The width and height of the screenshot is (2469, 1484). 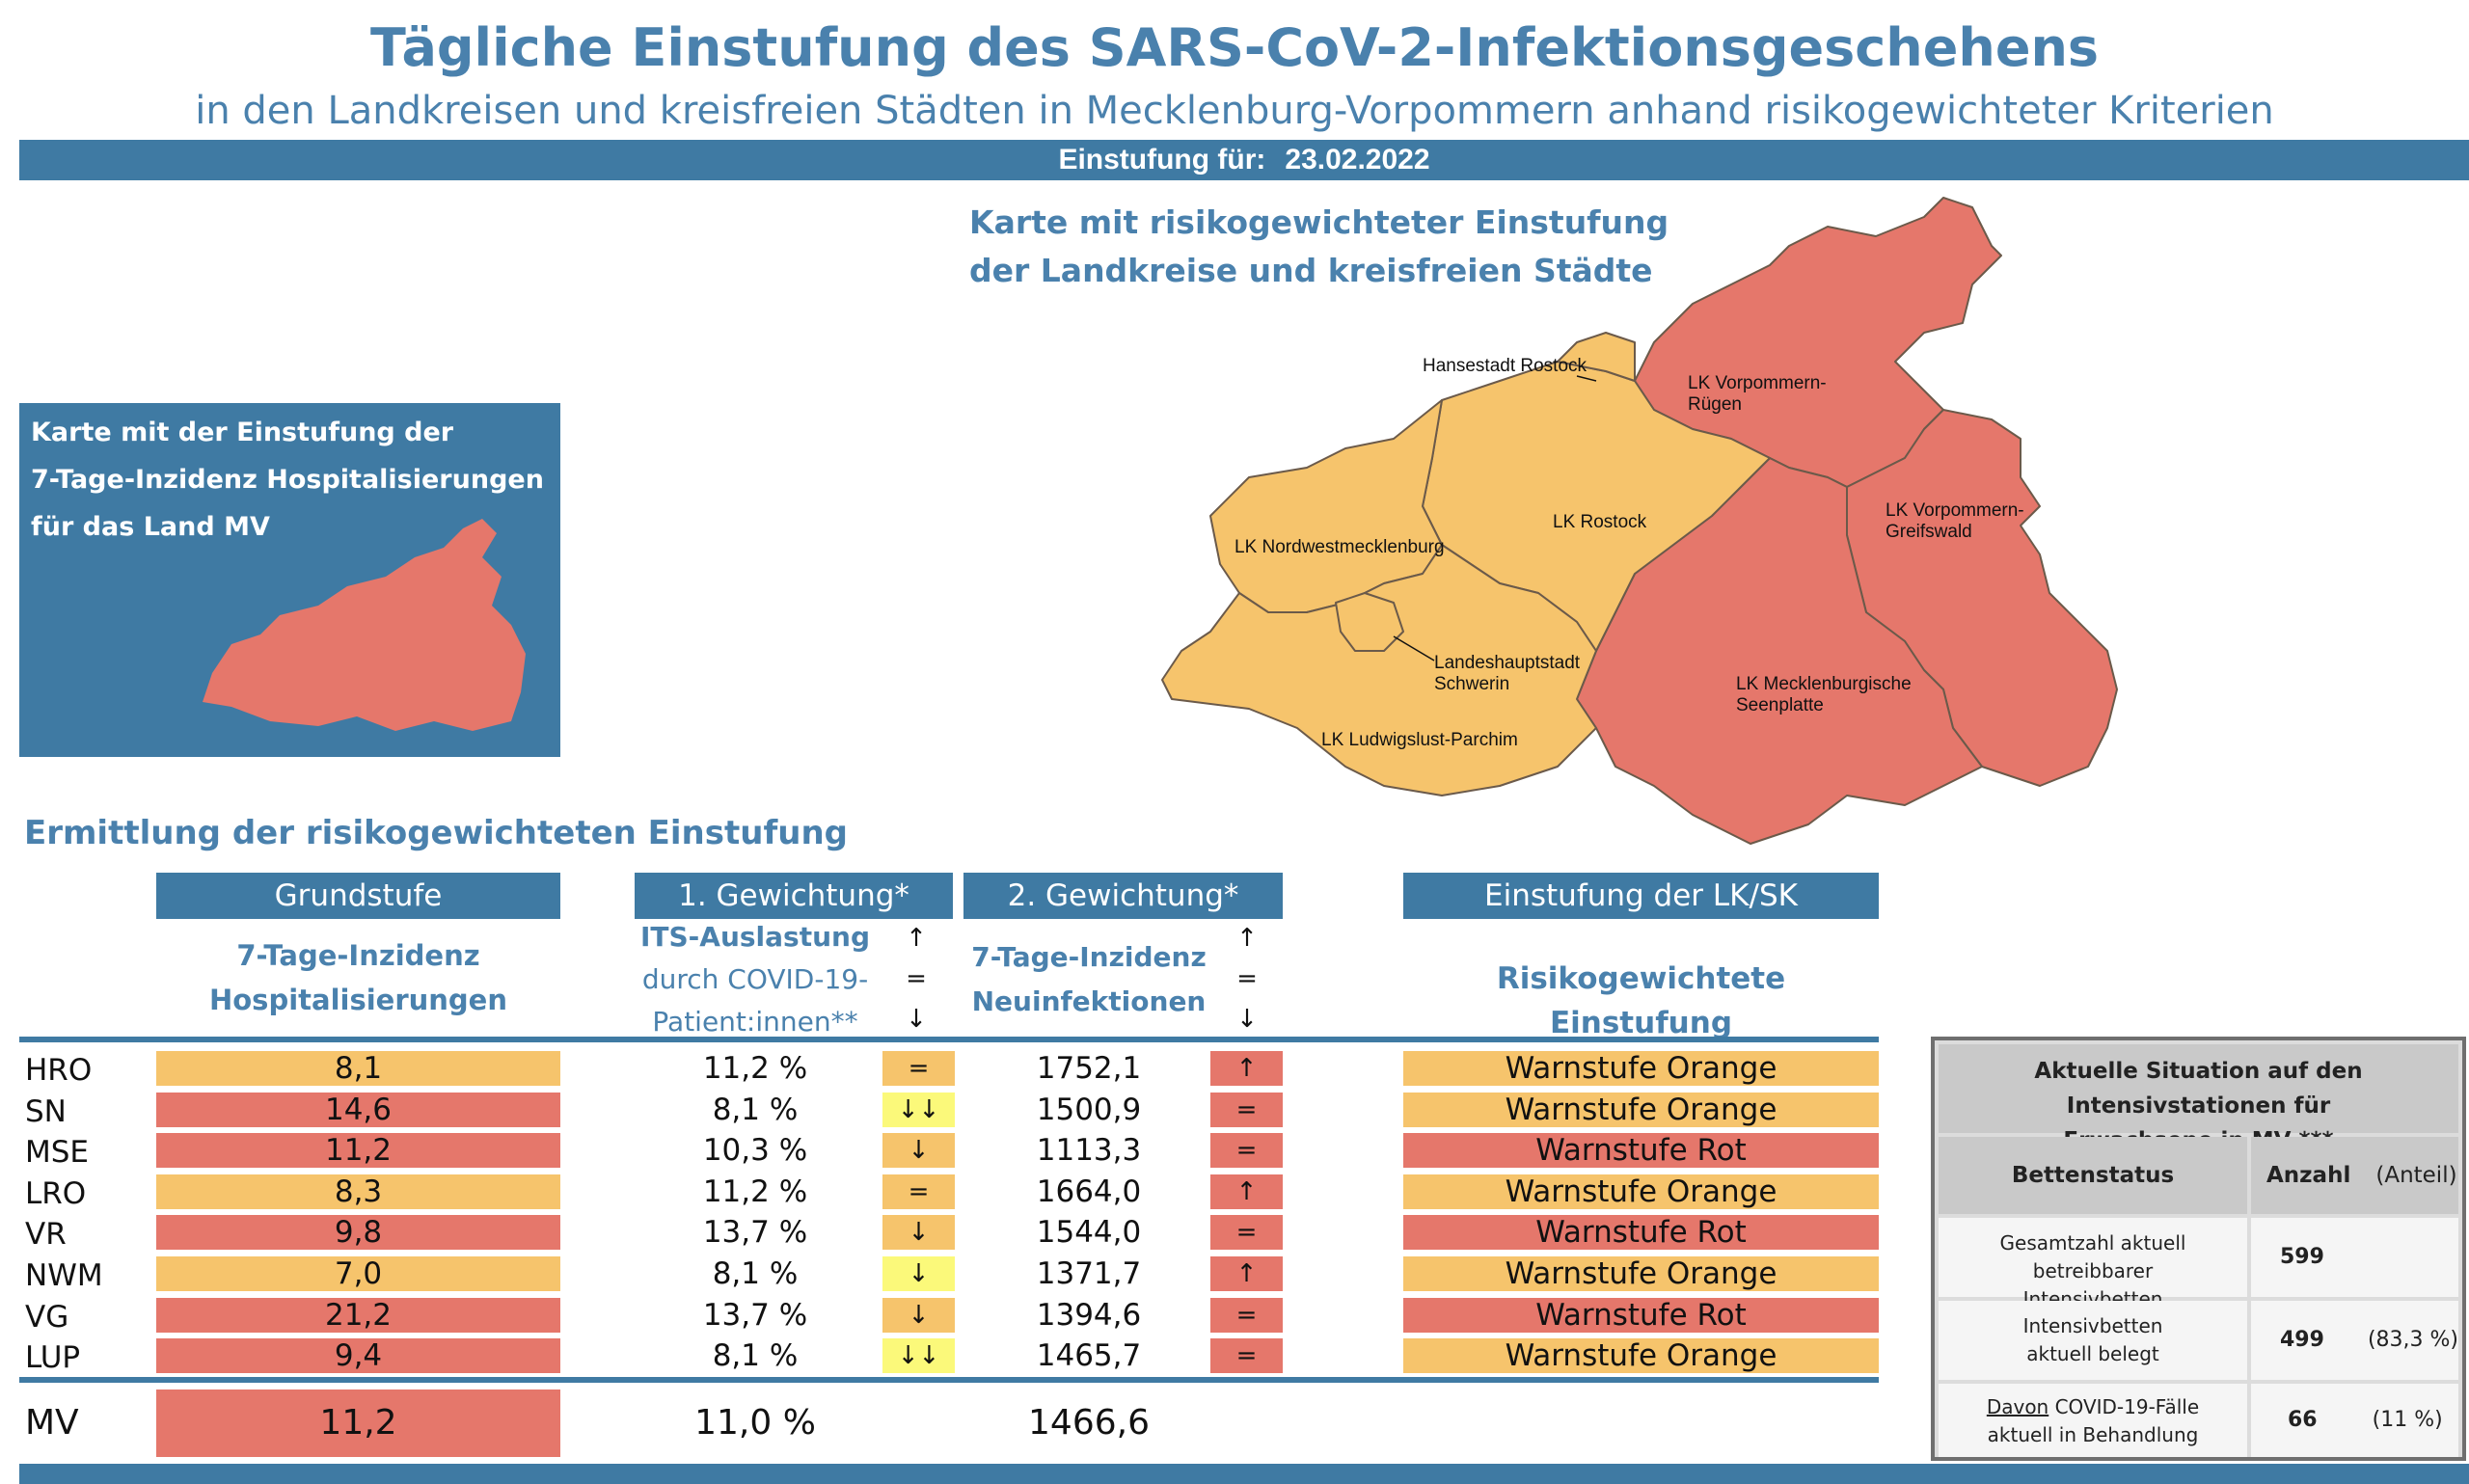 I want to click on inz-cell: 1371,7, so click(x=1089, y=1273).